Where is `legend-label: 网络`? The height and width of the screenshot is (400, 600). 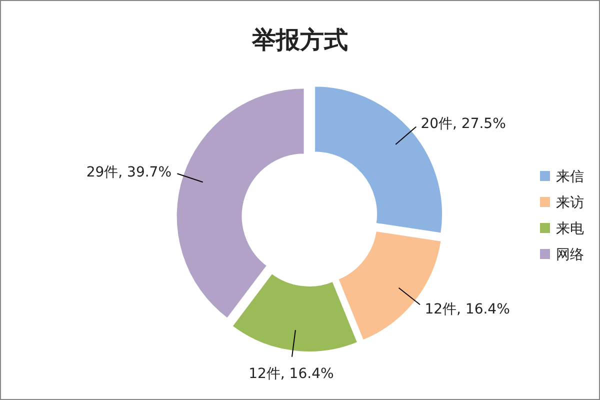
legend-label: 网络 is located at coordinates (570, 255).